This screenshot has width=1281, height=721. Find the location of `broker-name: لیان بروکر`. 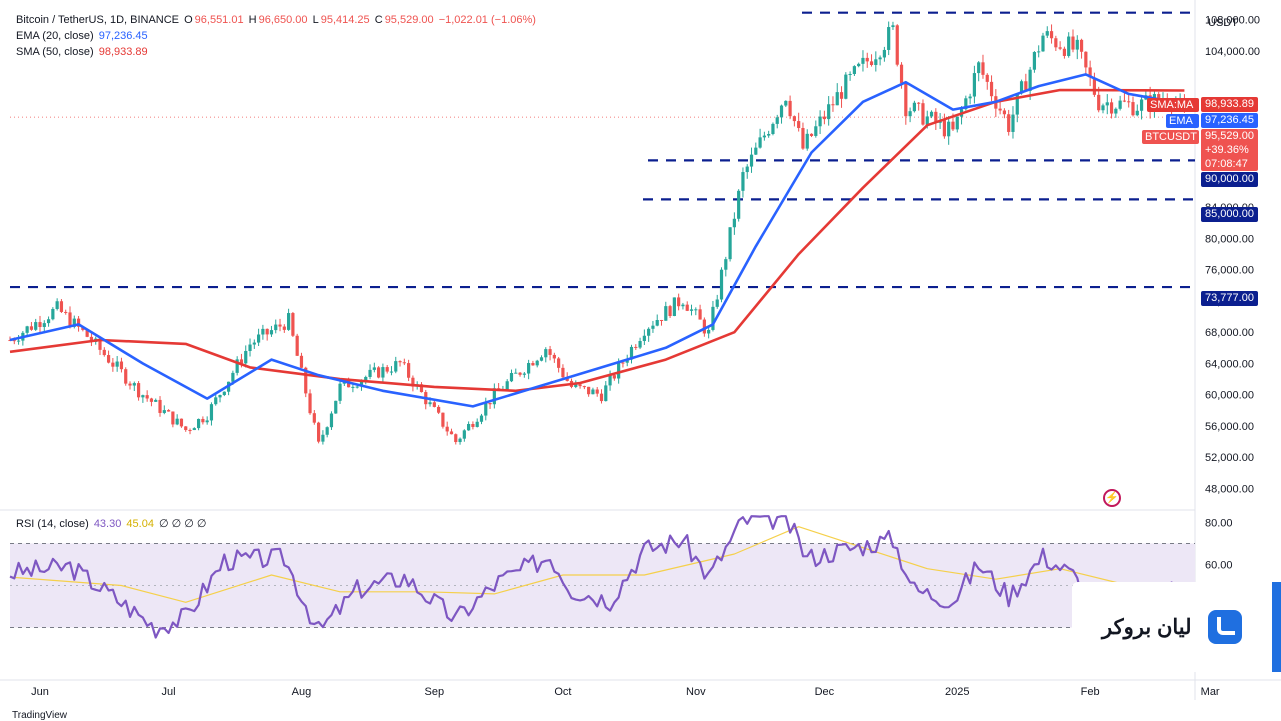

broker-name: لیان بروکر is located at coordinates (1147, 627).